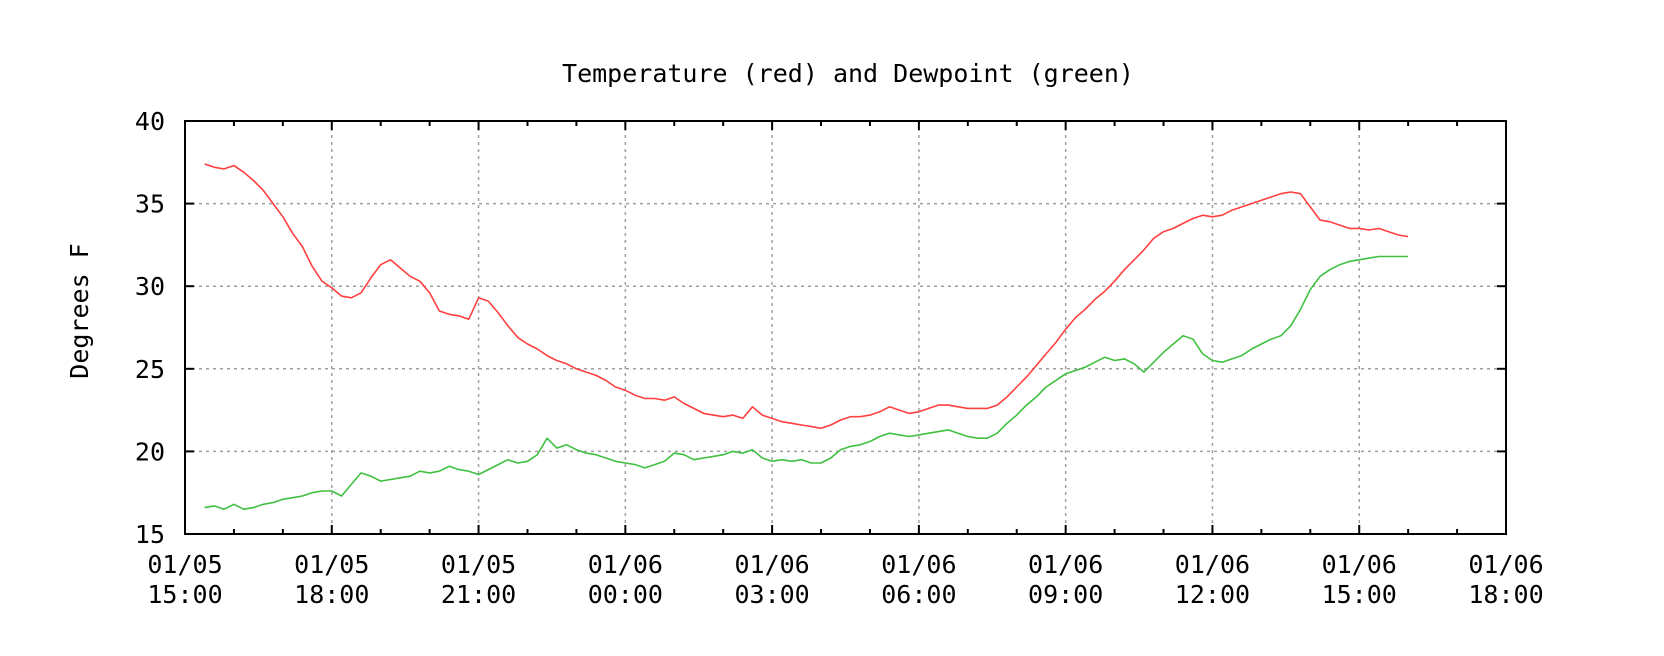 The width and height of the screenshot is (1664, 656). What do you see at coordinates (150, 204) in the screenshot?
I see `y-tick-label: 35` at bounding box center [150, 204].